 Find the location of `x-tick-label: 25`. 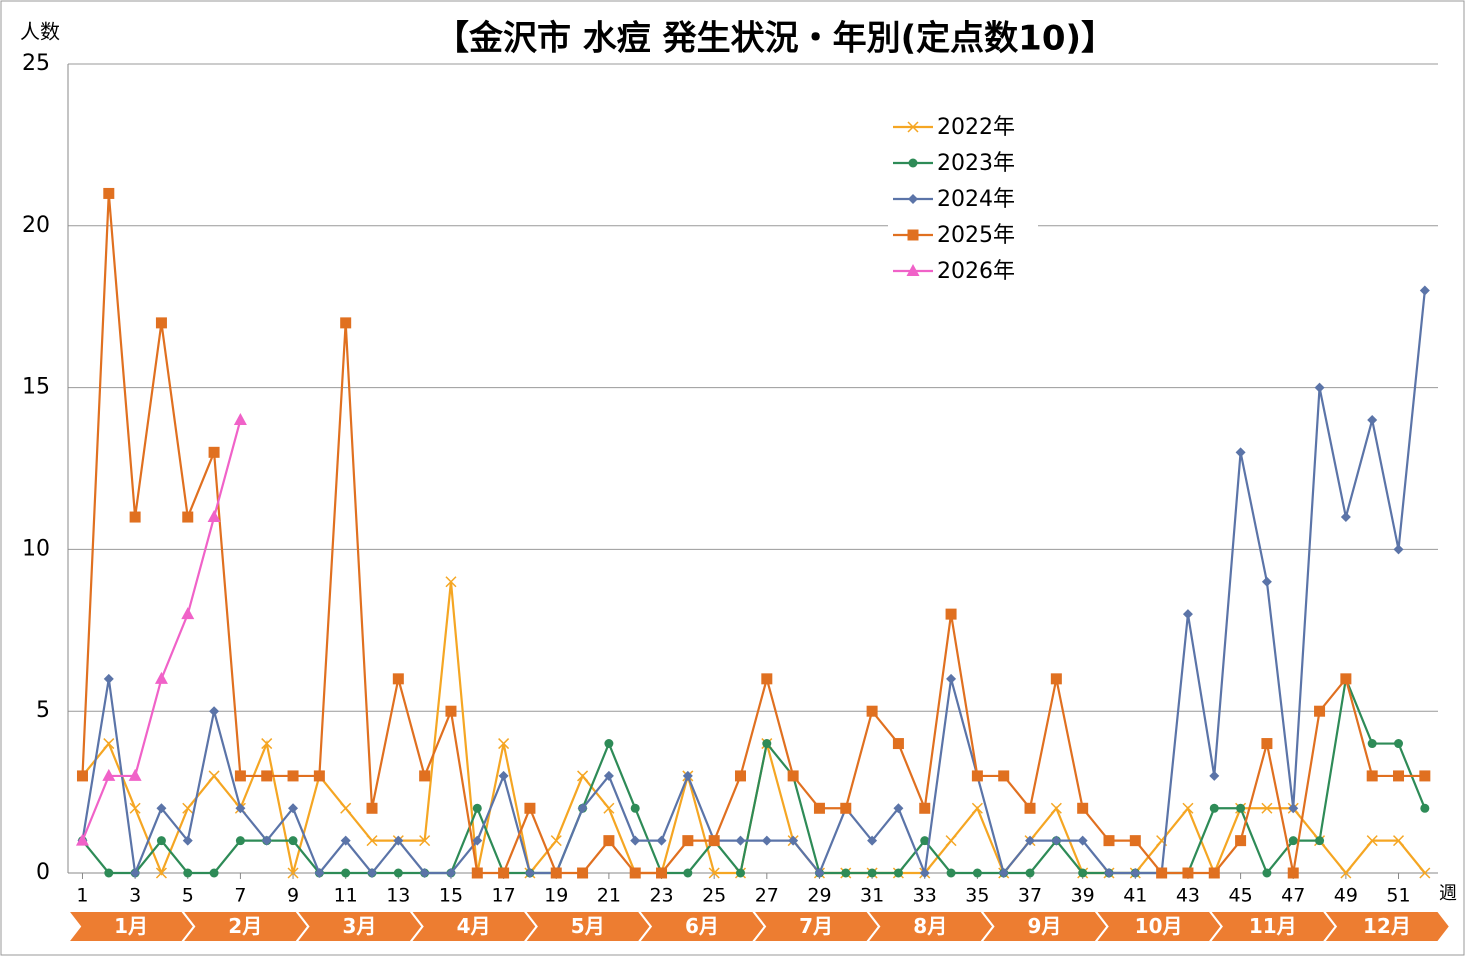

x-tick-label: 25 is located at coordinates (714, 896).